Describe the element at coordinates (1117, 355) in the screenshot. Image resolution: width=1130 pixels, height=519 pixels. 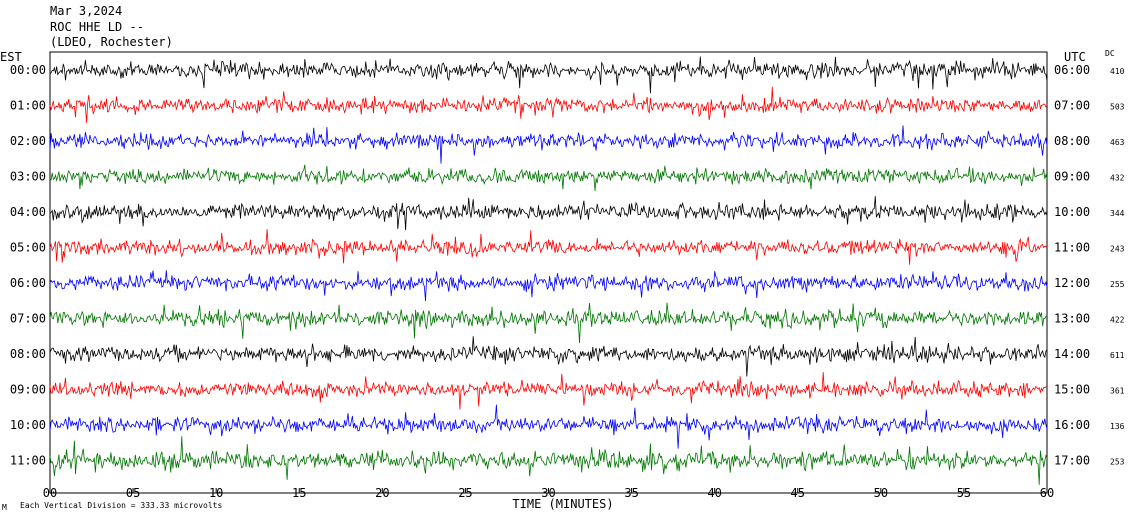
I see `dc-offset-value: 611` at that location.